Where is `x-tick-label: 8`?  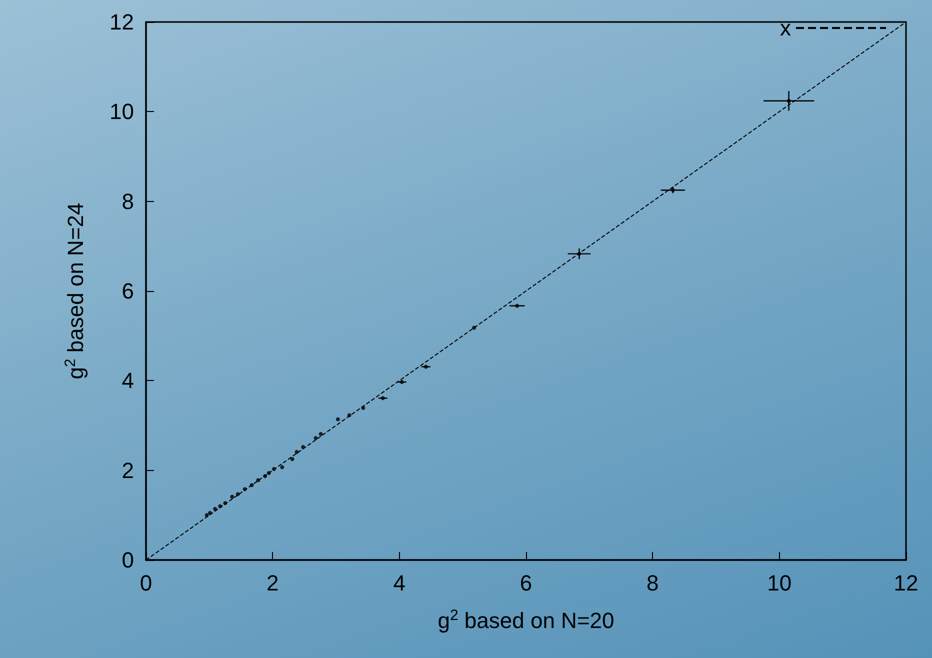 x-tick-label: 8 is located at coordinates (652, 583).